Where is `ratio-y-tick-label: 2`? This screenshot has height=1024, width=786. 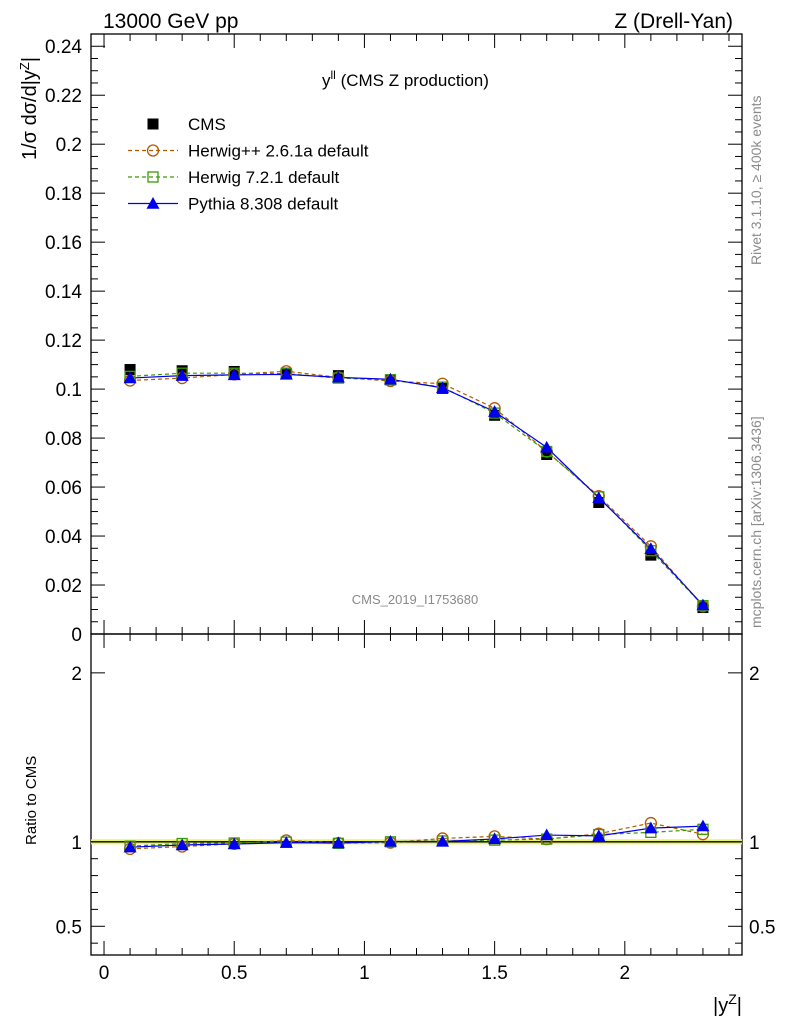
ratio-y-tick-label: 2 is located at coordinates (76, 674).